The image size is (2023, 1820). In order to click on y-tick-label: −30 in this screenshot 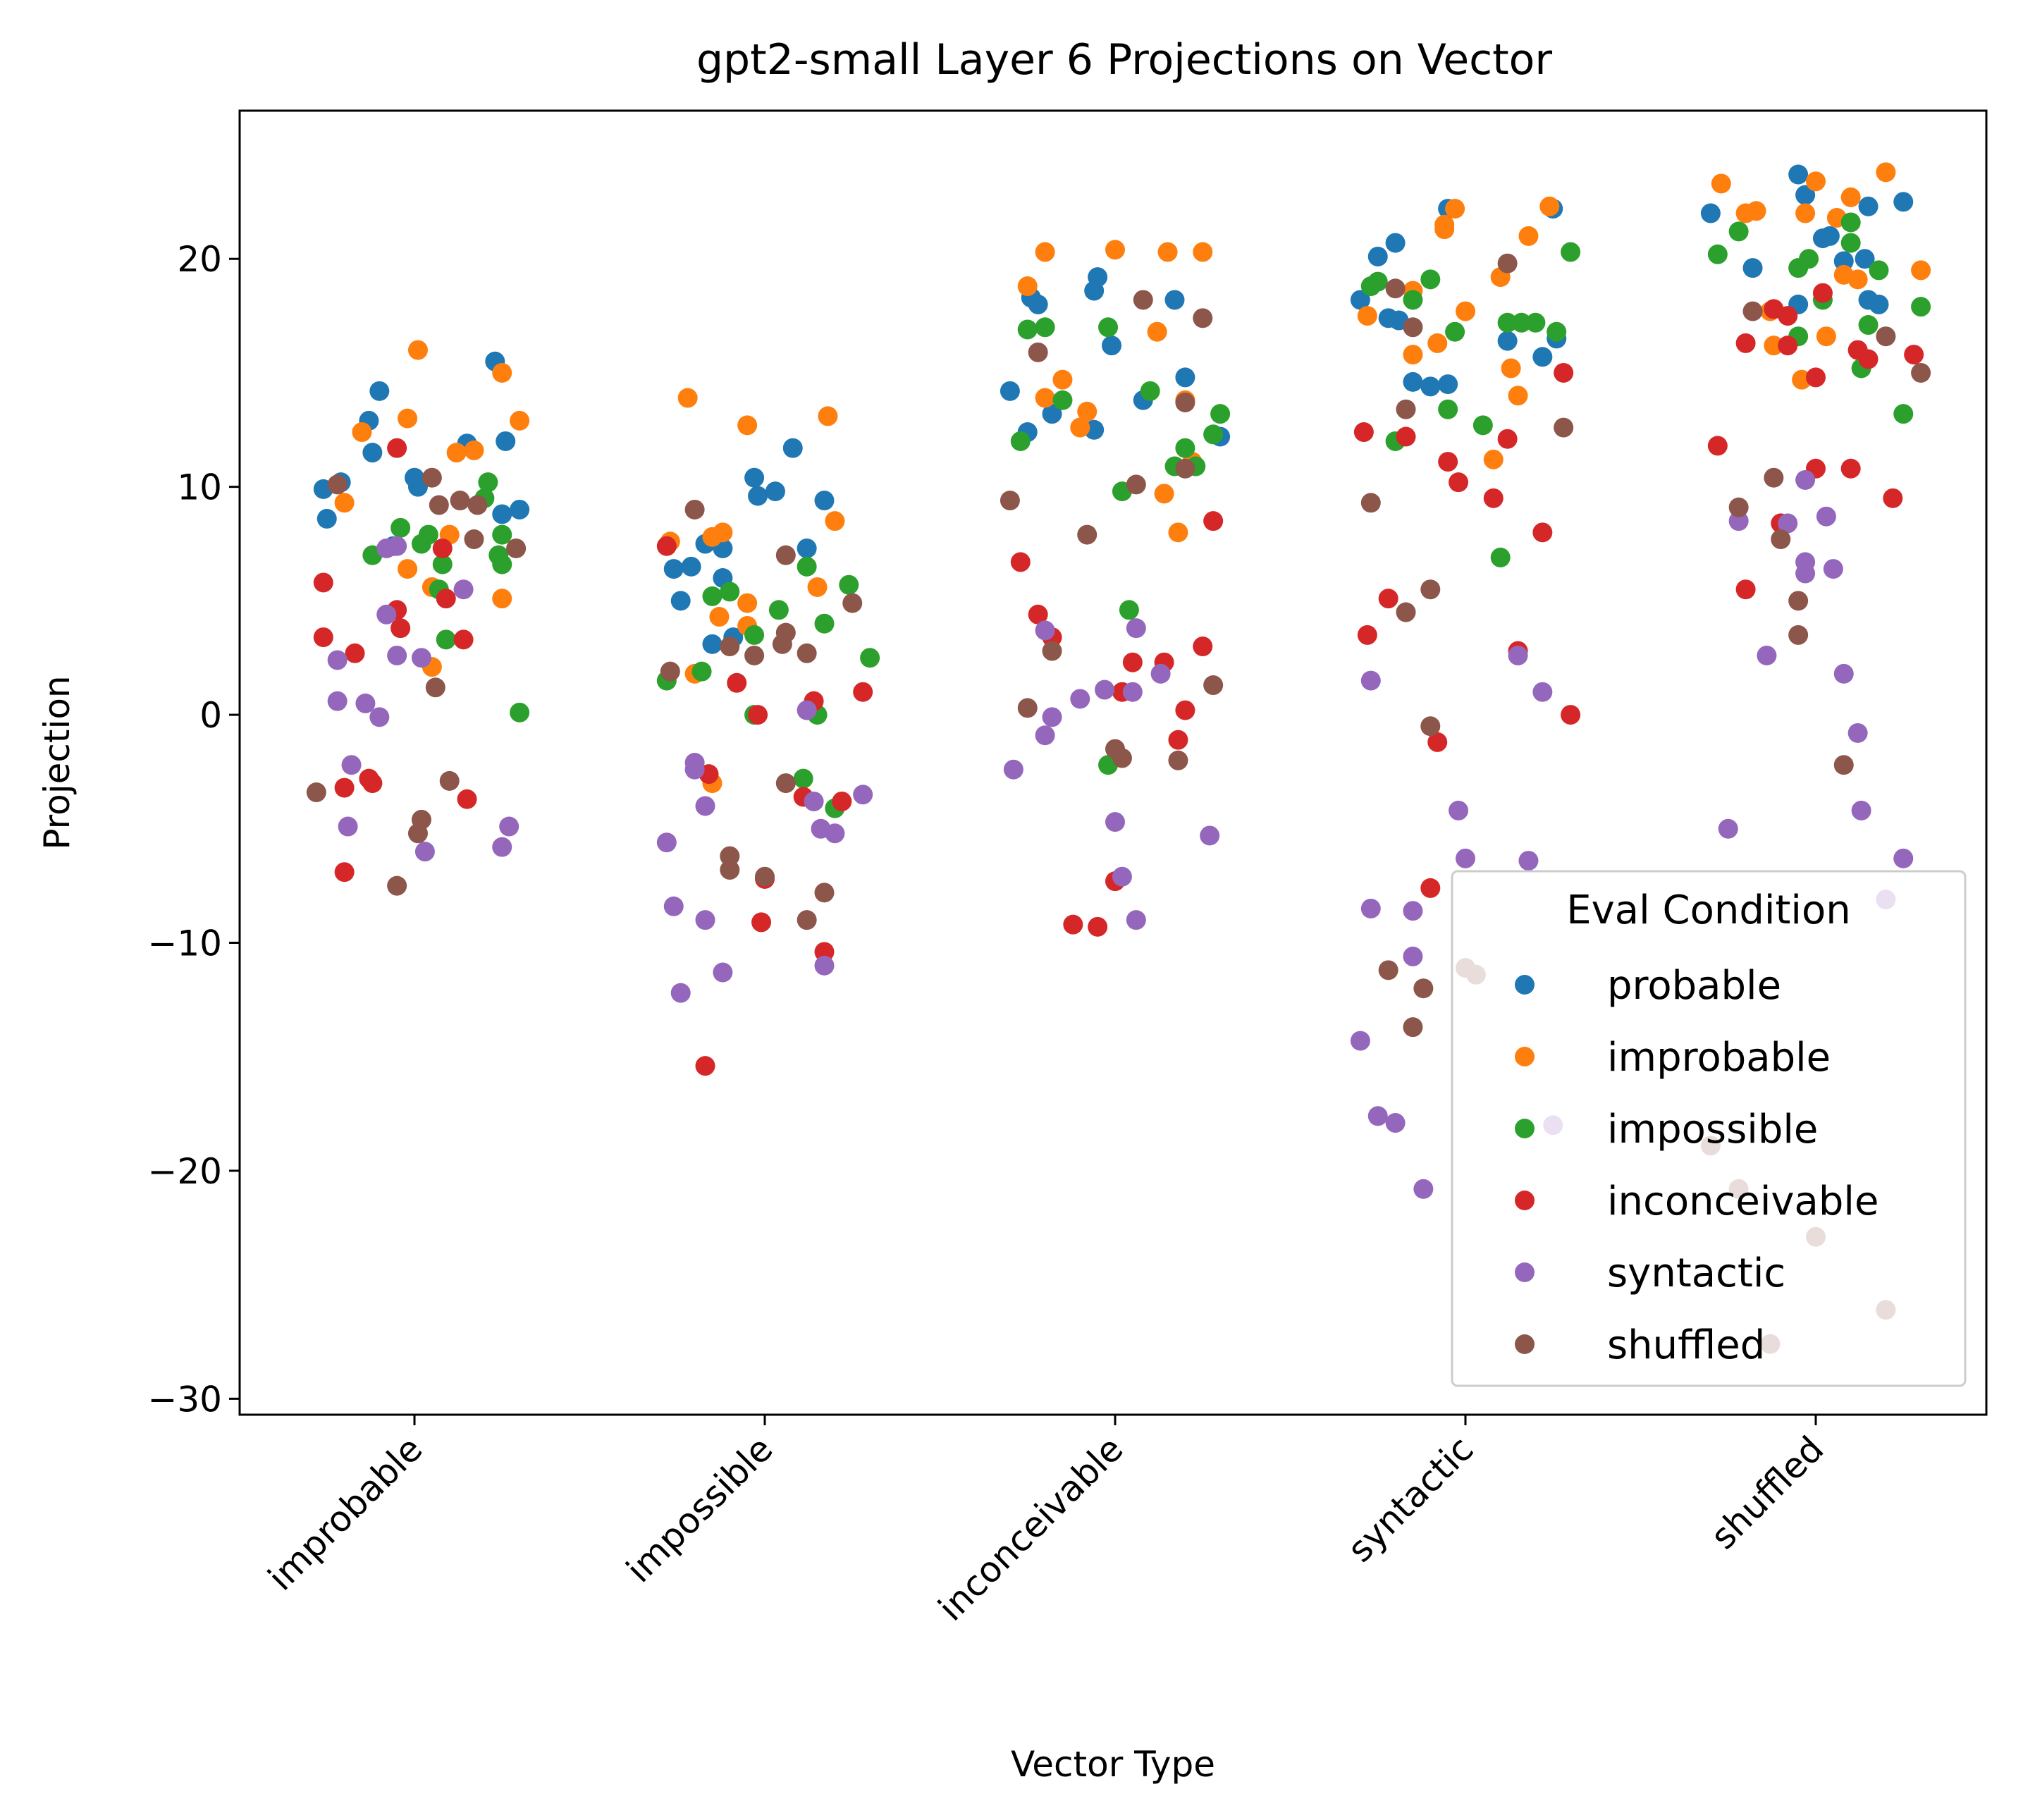, I will do `click(184, 1399)`.